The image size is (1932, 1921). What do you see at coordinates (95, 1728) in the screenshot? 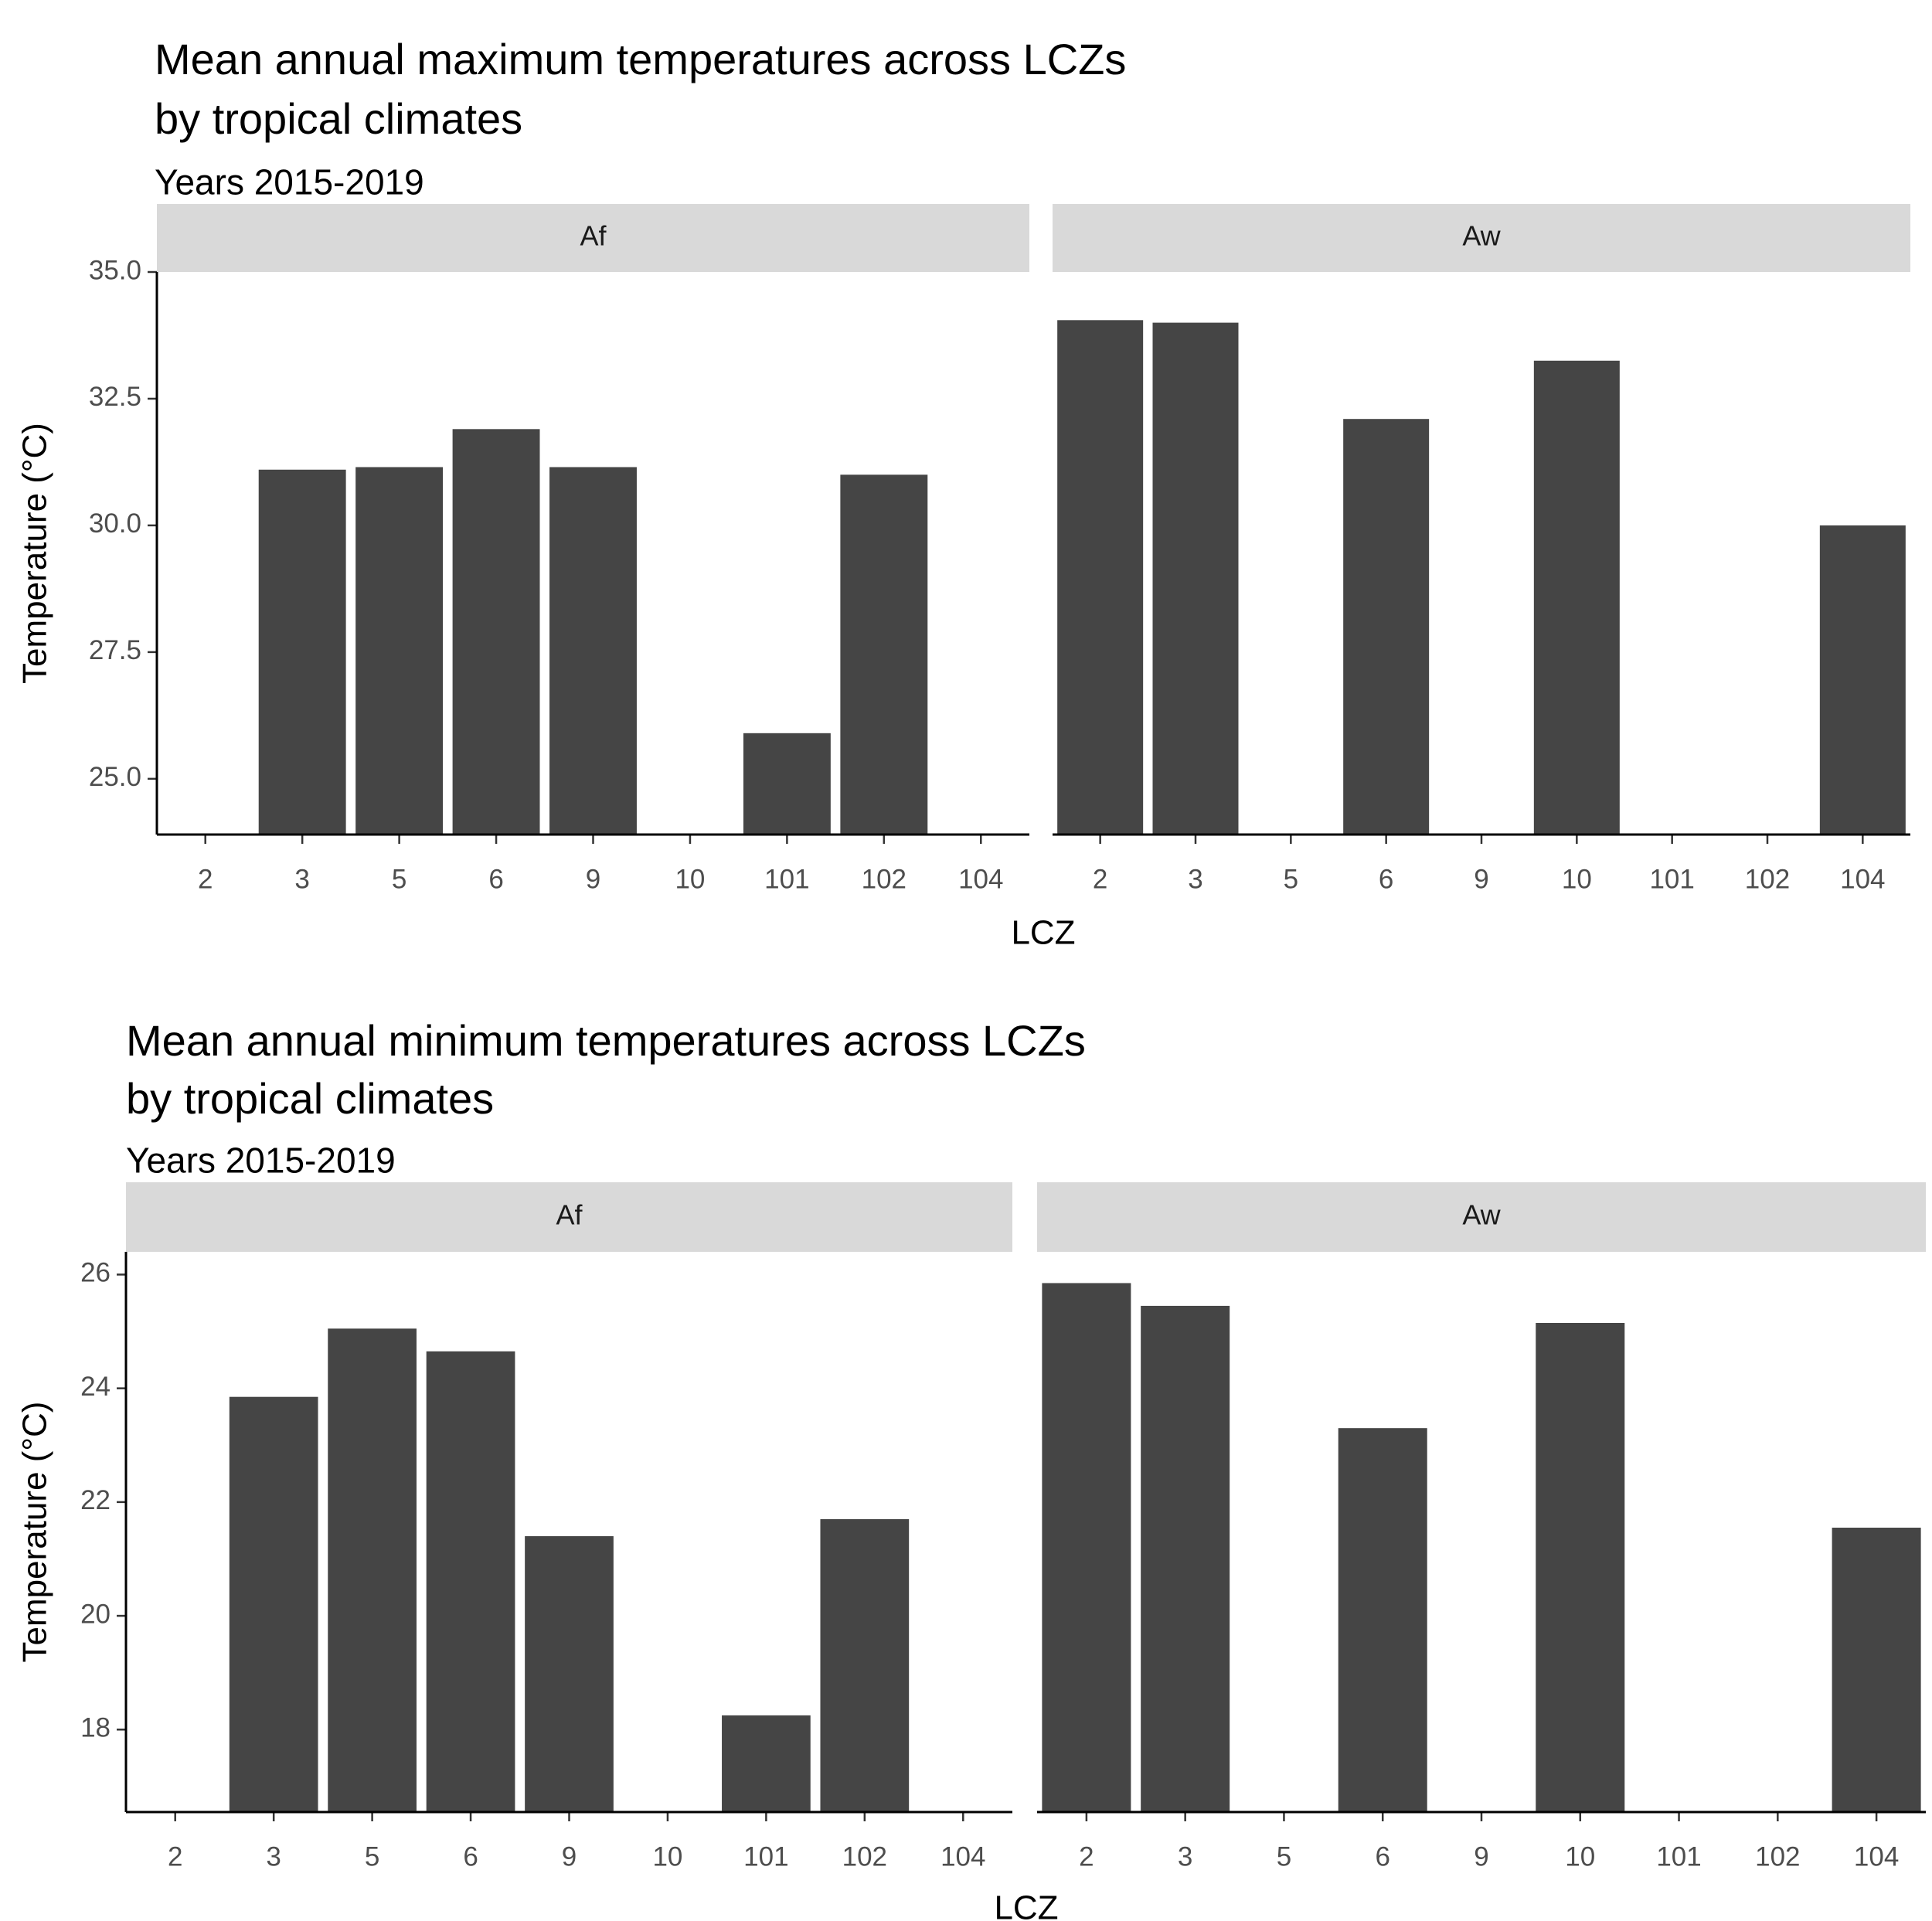
I see `y-tick-label: 18` at bounding box center [95, 1728].